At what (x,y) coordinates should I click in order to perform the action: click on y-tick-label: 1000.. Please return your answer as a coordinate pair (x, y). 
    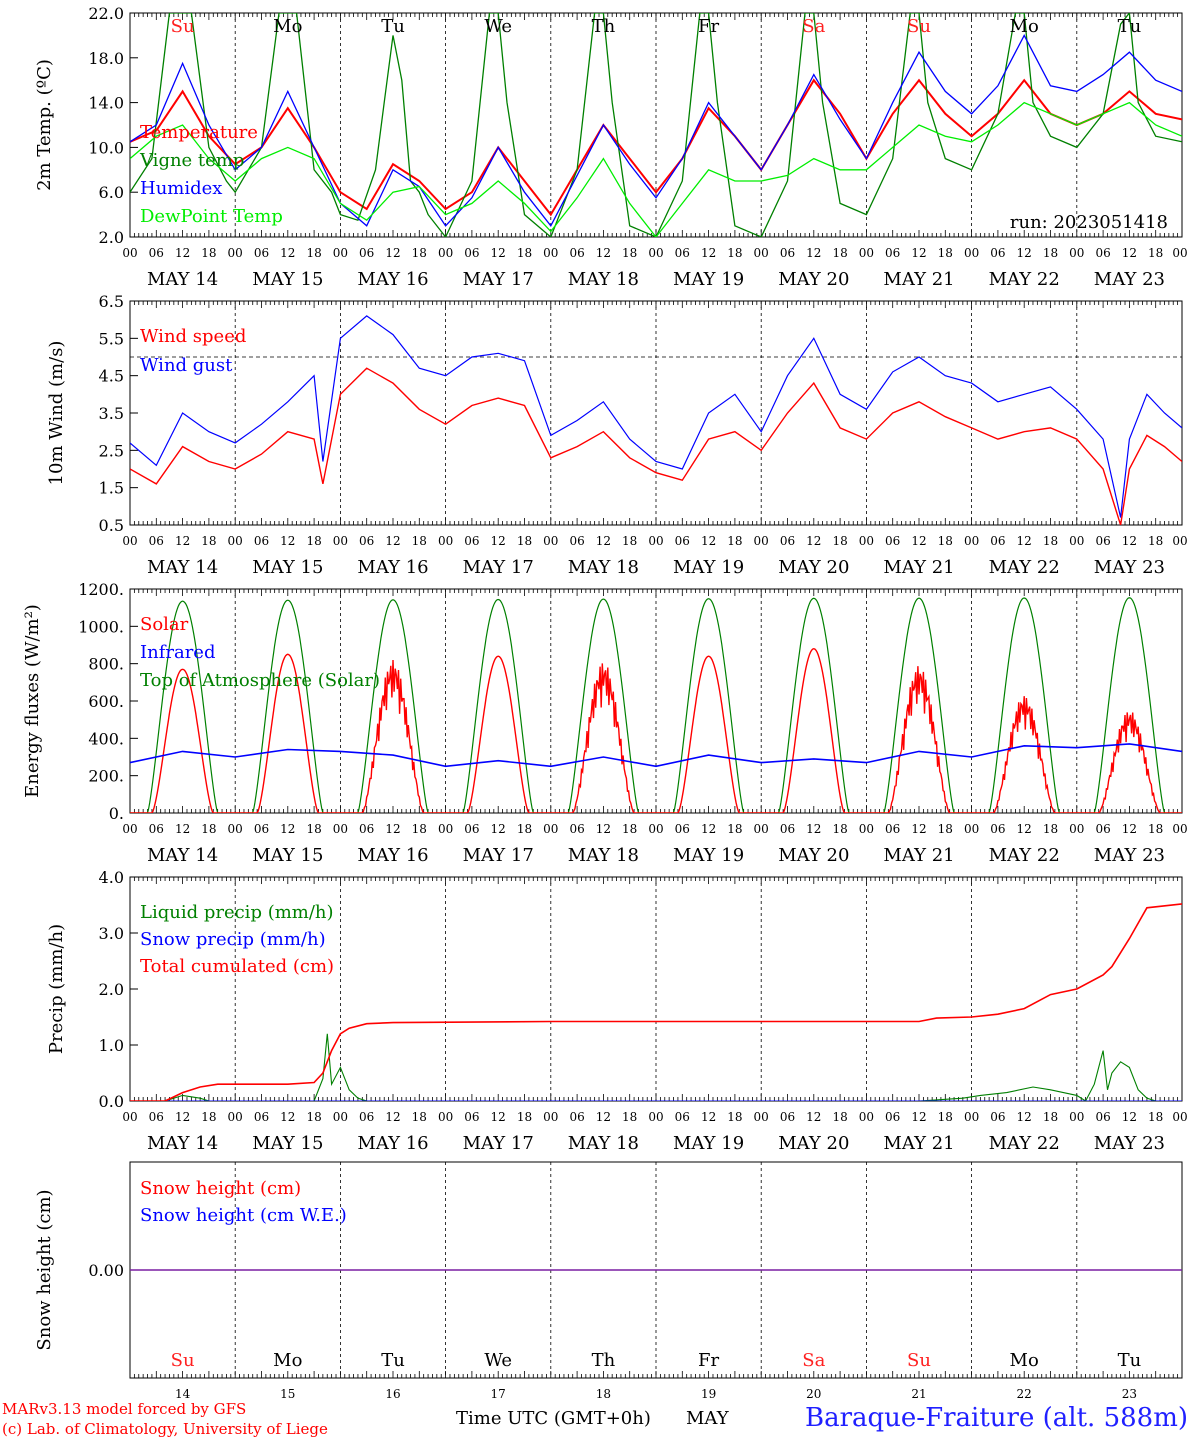
    Looking at the image, I should click on (101, 626).